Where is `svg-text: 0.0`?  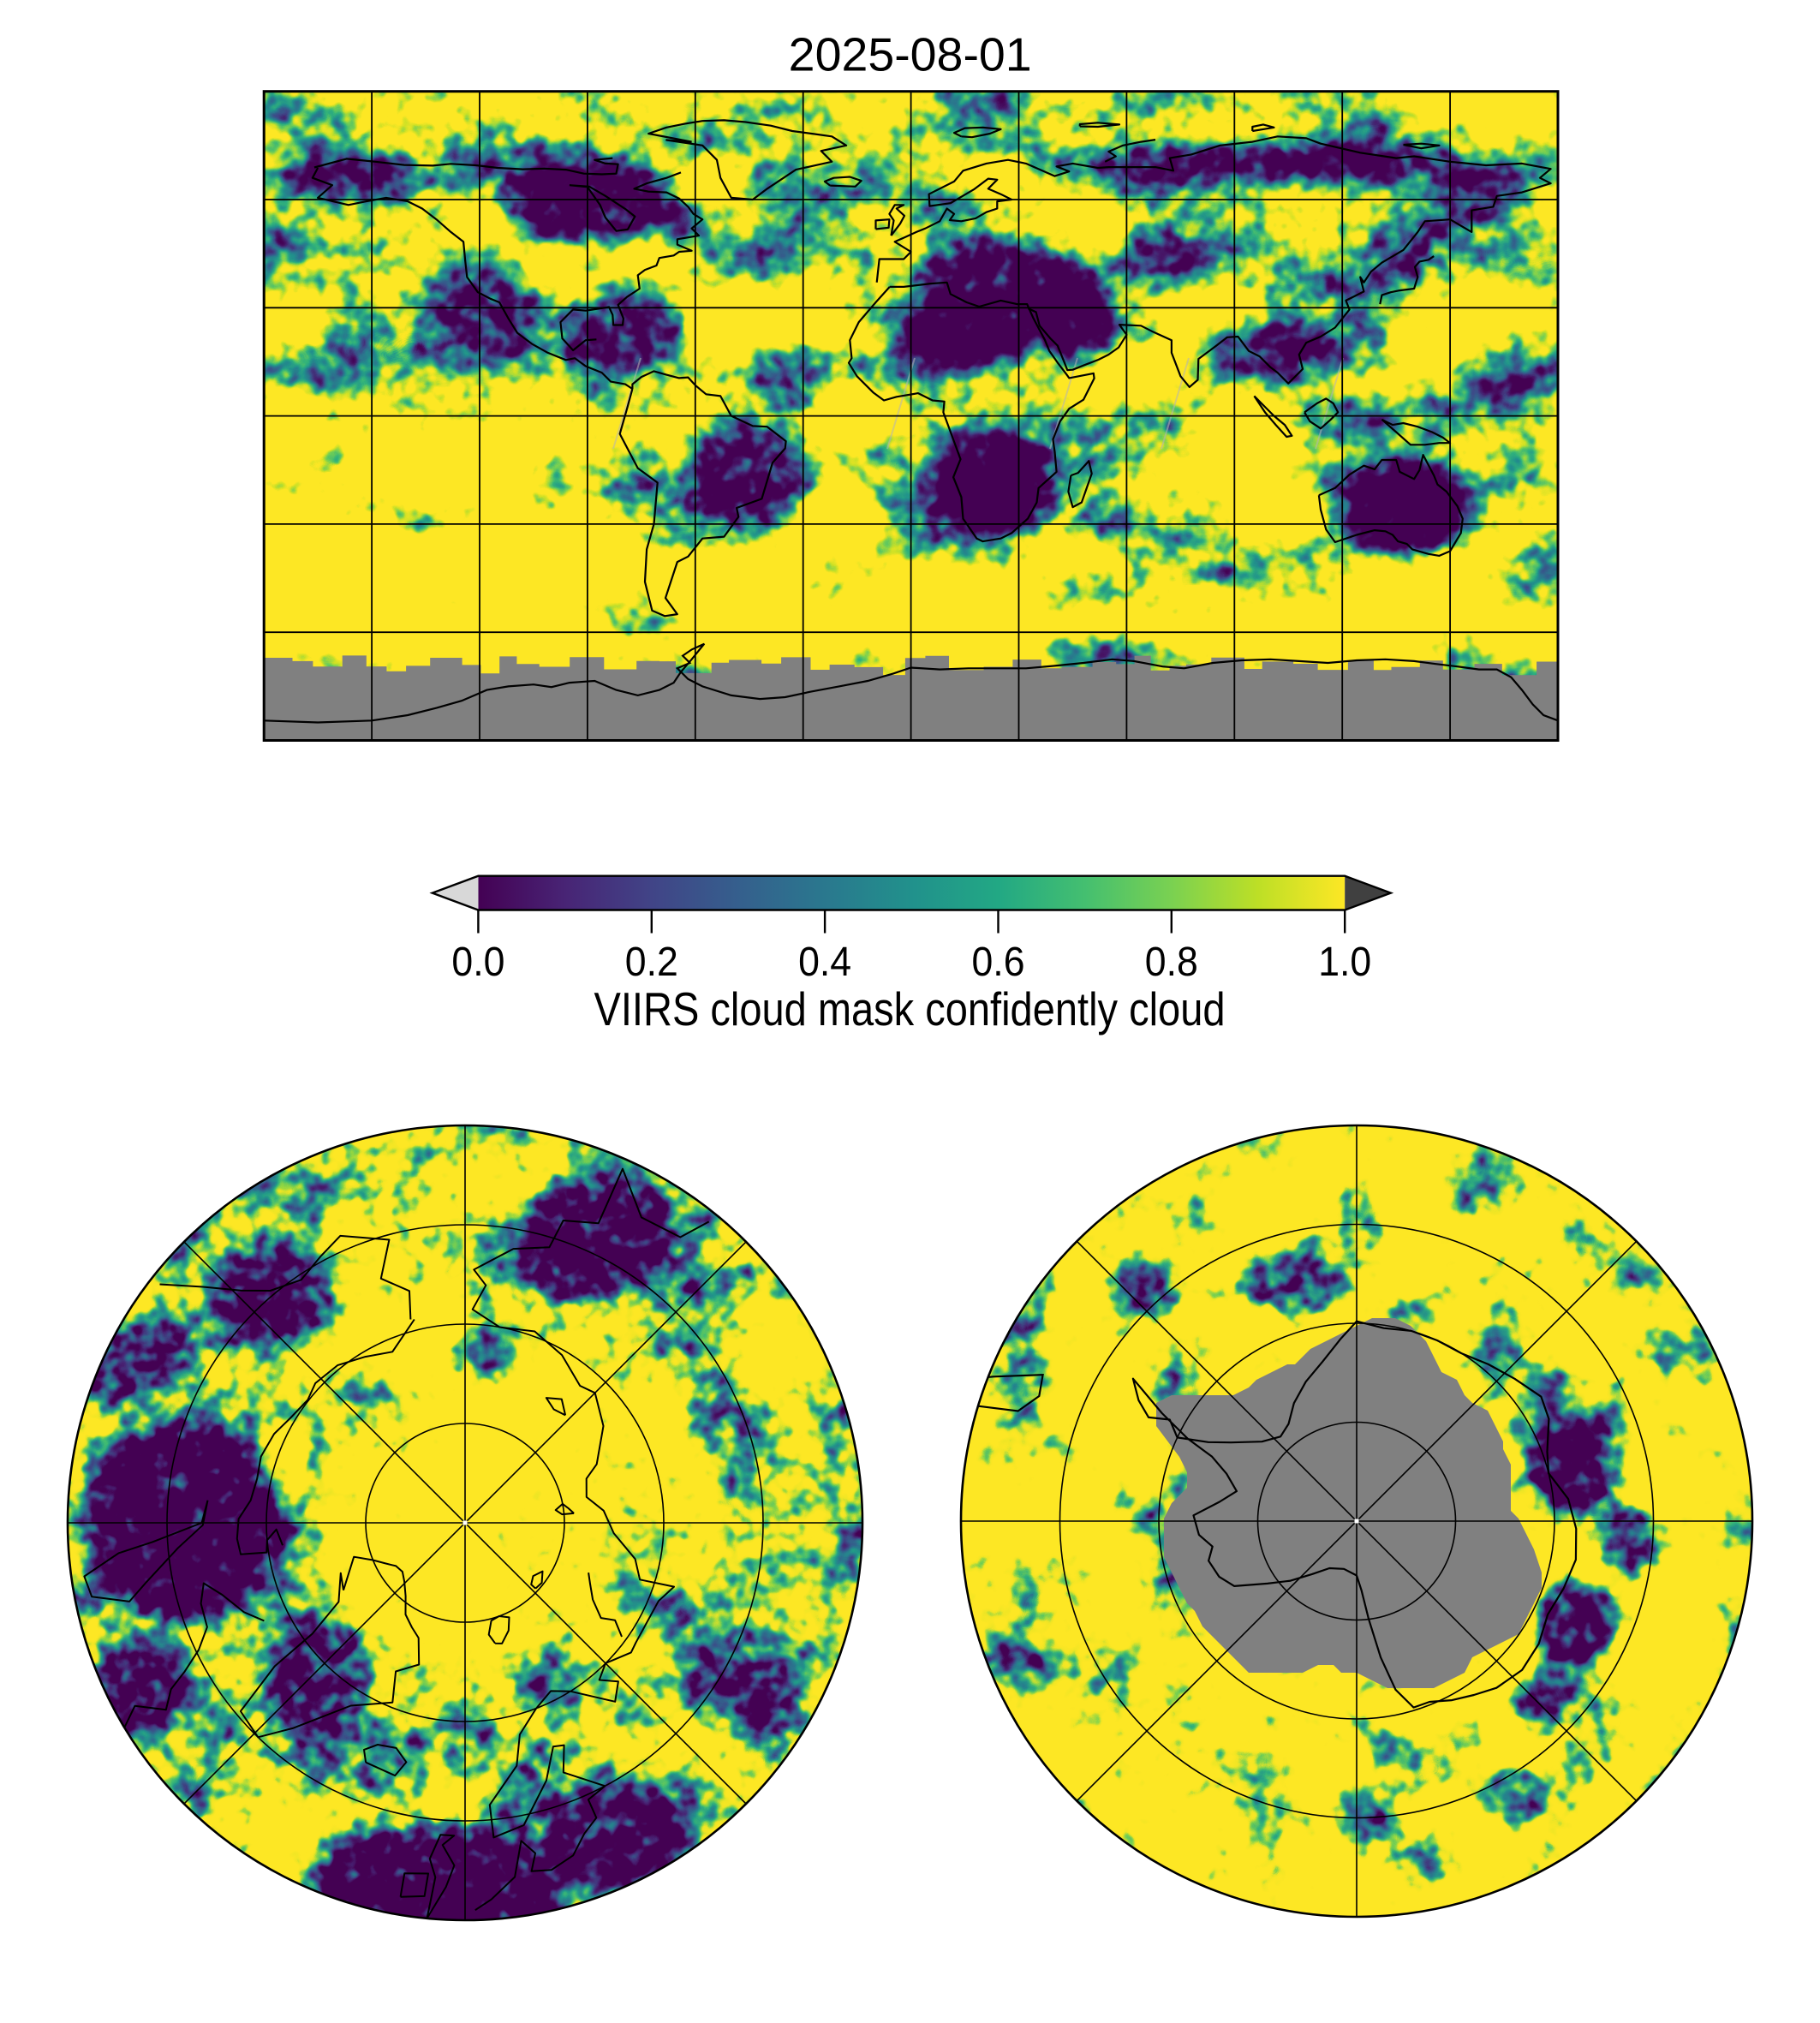
svg-text: 0.0 is located at coordinates (477, 963).